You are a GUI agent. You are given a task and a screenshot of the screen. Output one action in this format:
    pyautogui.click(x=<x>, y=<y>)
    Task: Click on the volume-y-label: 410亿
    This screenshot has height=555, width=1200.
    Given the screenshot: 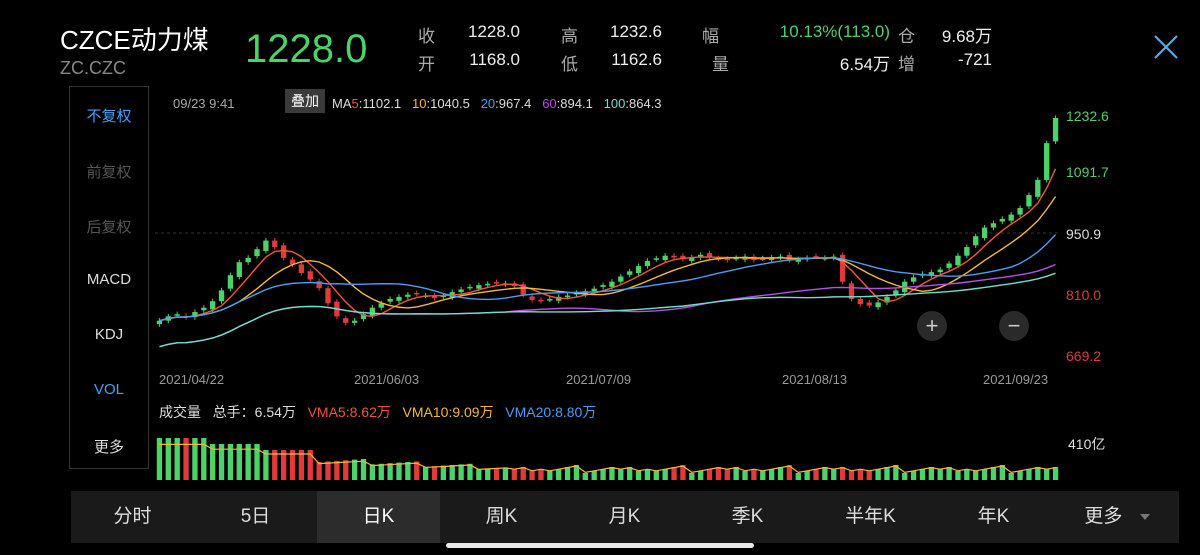 What is the action you would take?
    pyautogui.click(x=1087, y=444)
    